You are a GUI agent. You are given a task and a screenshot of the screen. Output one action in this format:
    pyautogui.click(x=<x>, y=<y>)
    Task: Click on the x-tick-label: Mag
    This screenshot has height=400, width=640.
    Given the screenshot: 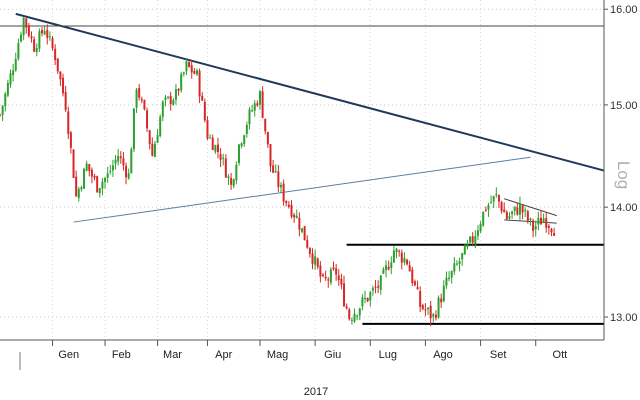 What is the action you would take?
    pyautogui.click(x=277, y=355)
    